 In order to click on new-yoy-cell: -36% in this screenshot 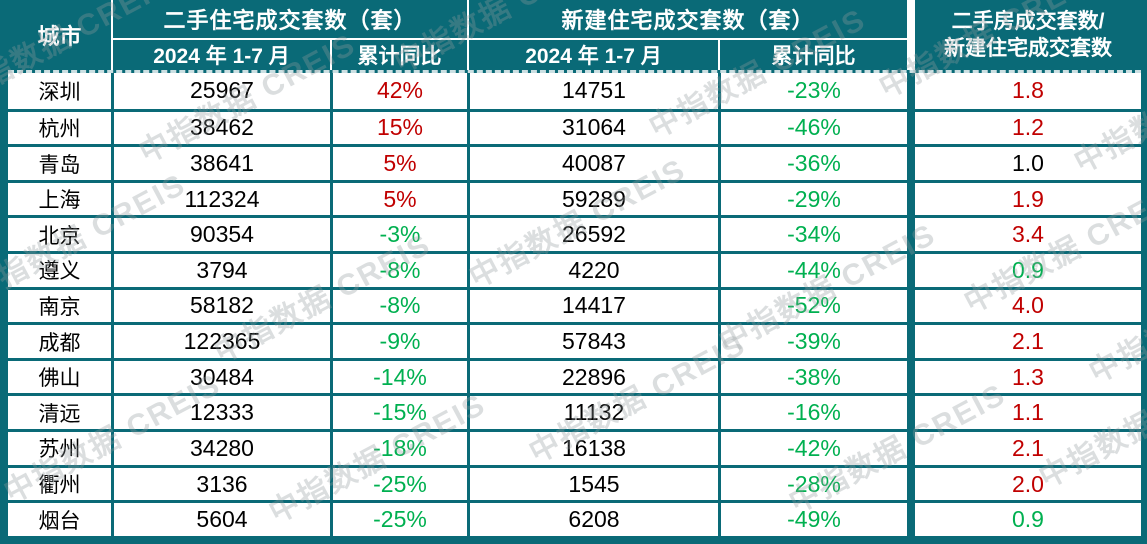, I will do `click(812, 162)`.